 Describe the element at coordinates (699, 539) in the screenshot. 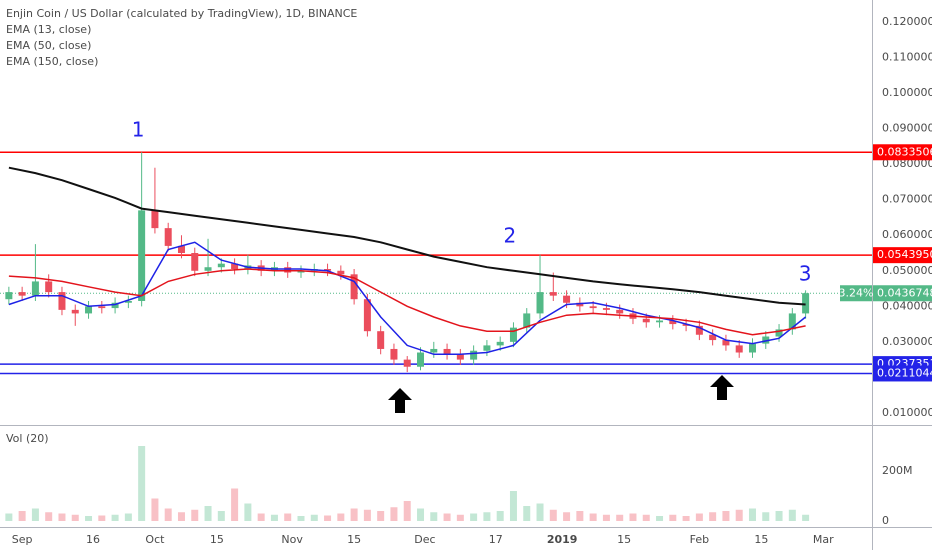

I see `x-tick-label: Feb` at that location.